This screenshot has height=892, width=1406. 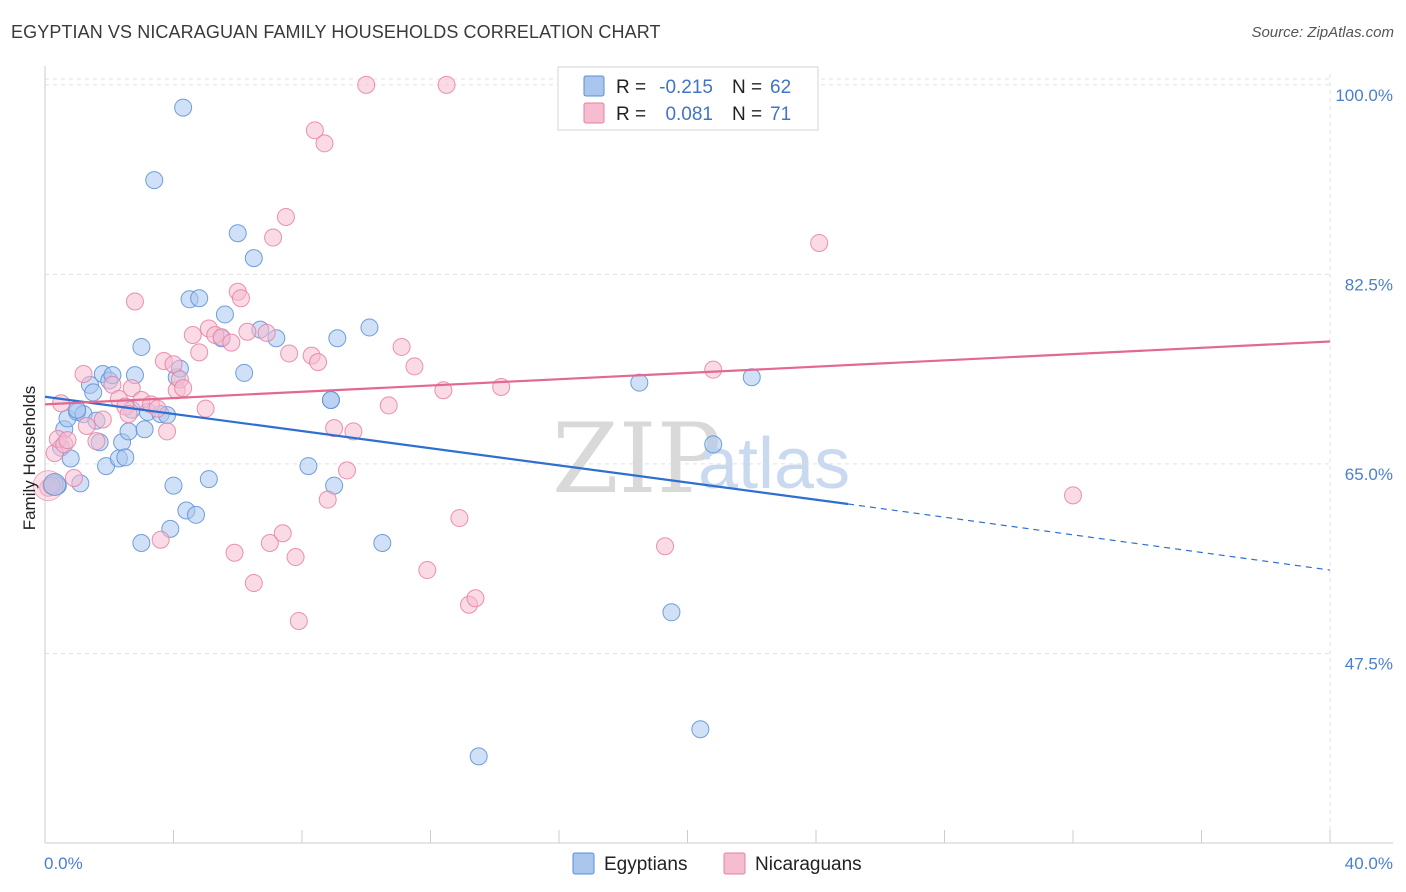 I want to click on y-tick-label-2: 65.0%, so click(x=1369, y=474).